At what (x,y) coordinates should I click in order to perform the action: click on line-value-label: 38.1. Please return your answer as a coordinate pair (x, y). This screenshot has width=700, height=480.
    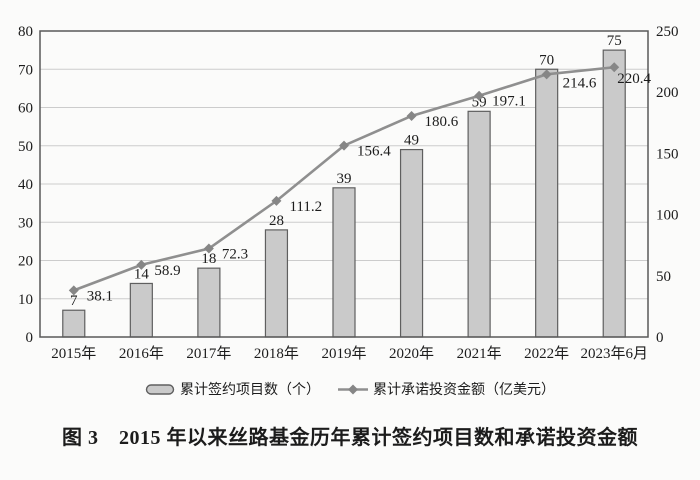
    Looking at the image, I should click on (100, 296).